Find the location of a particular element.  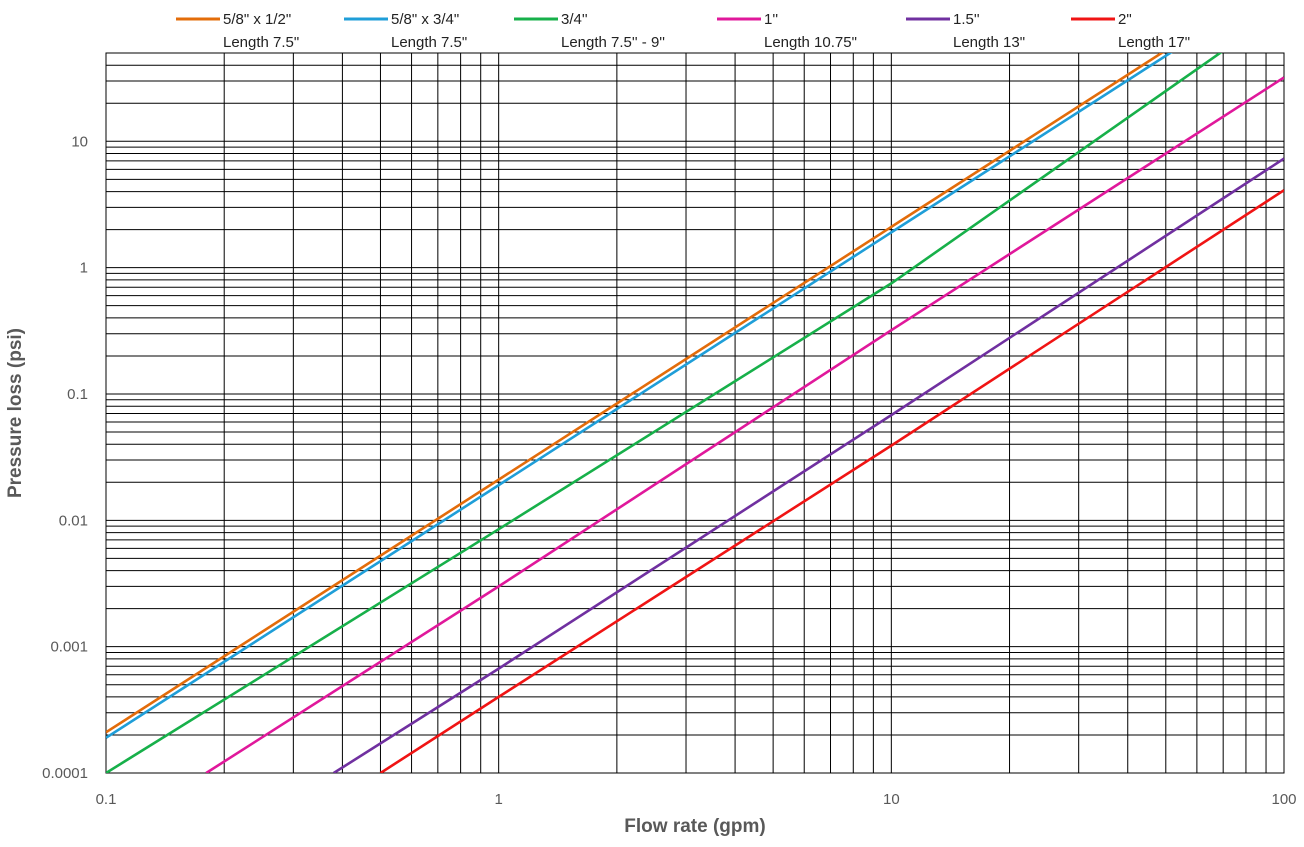

legend-label: 3/4'' is located at coordinates (574, 19).